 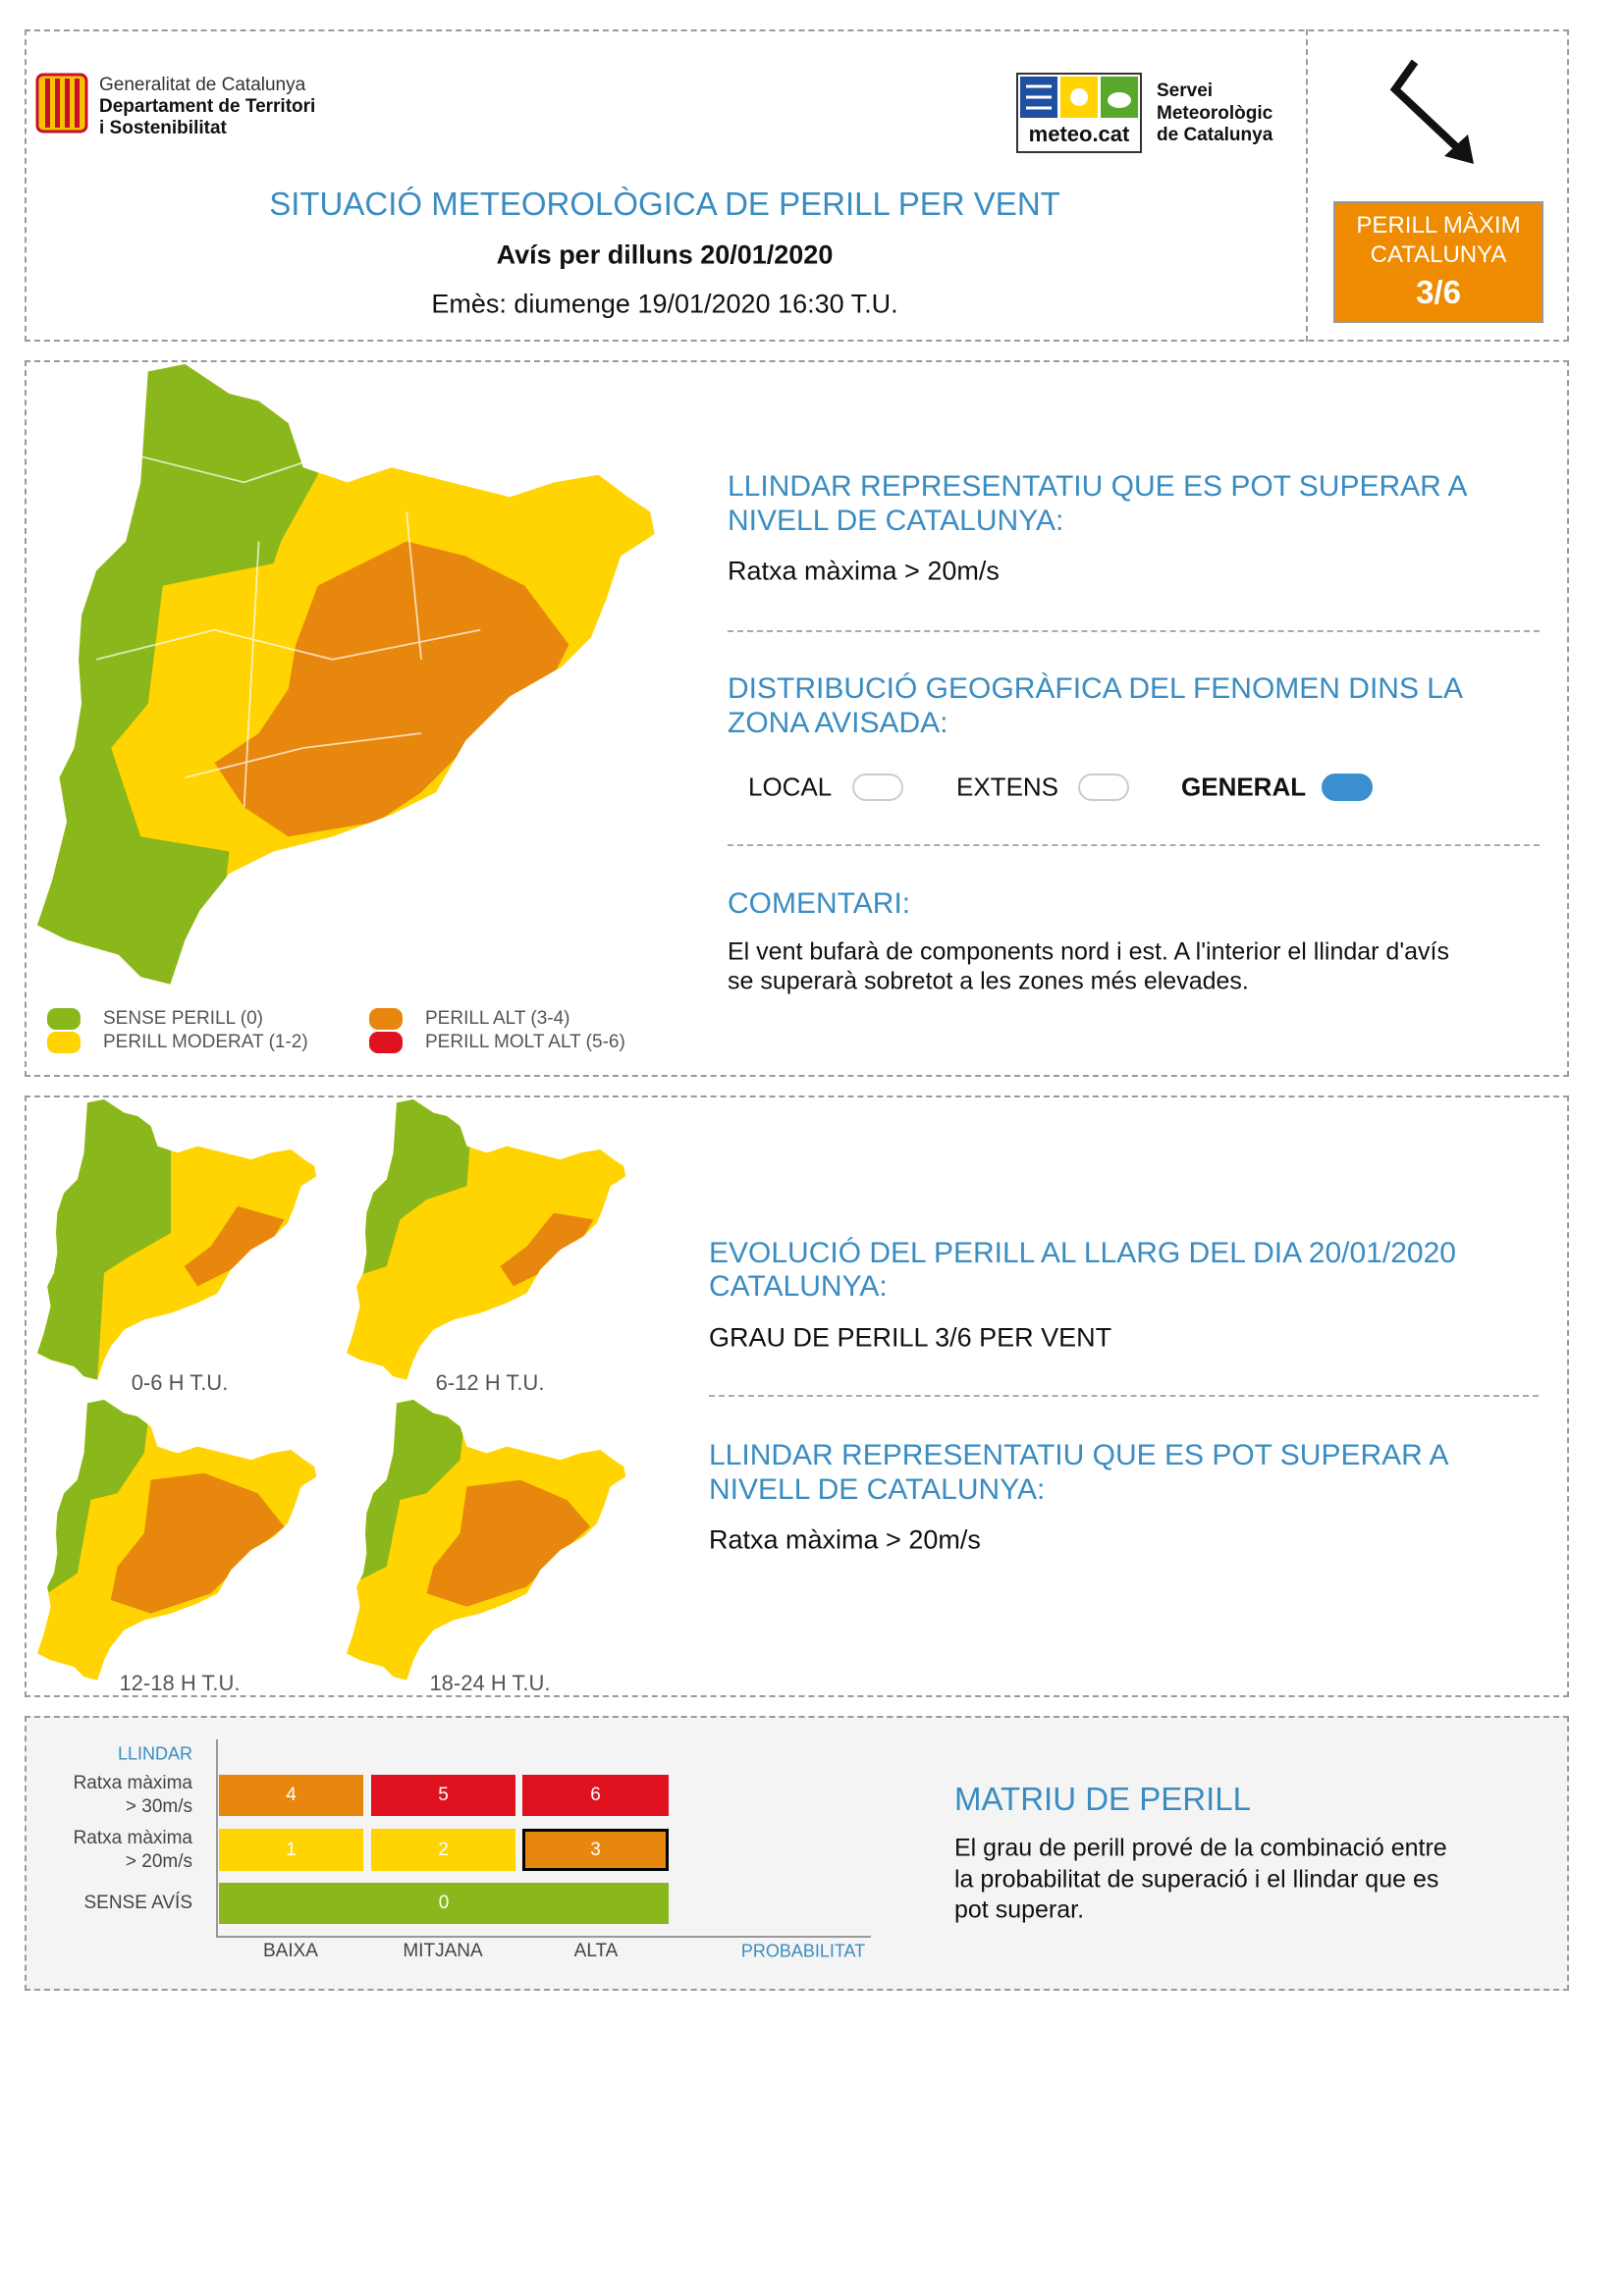 I want to click on matrix-x-axis, so click(x=543, y=1937).